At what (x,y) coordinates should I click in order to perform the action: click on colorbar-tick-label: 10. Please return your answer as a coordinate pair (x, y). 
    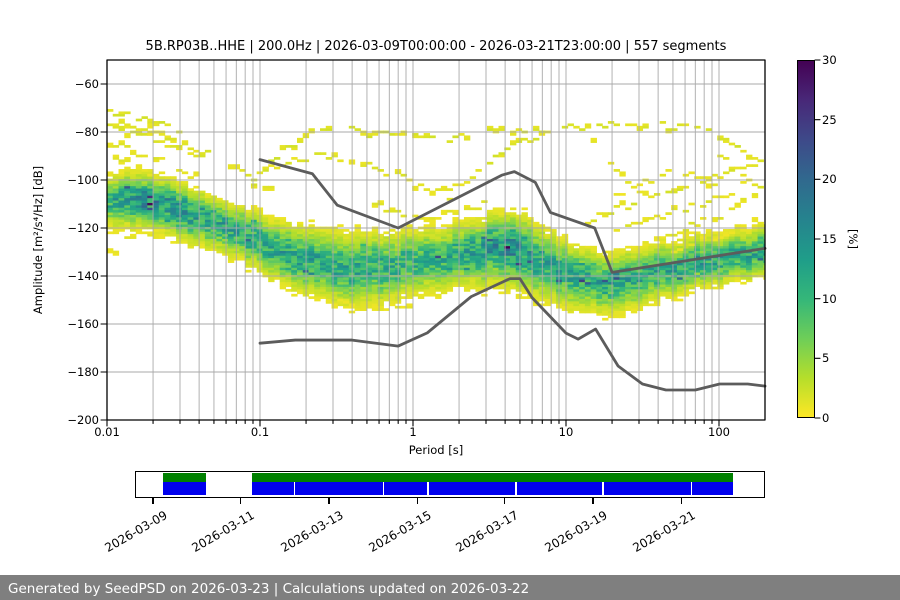
    Looking at the image, I should click on (829, 298).